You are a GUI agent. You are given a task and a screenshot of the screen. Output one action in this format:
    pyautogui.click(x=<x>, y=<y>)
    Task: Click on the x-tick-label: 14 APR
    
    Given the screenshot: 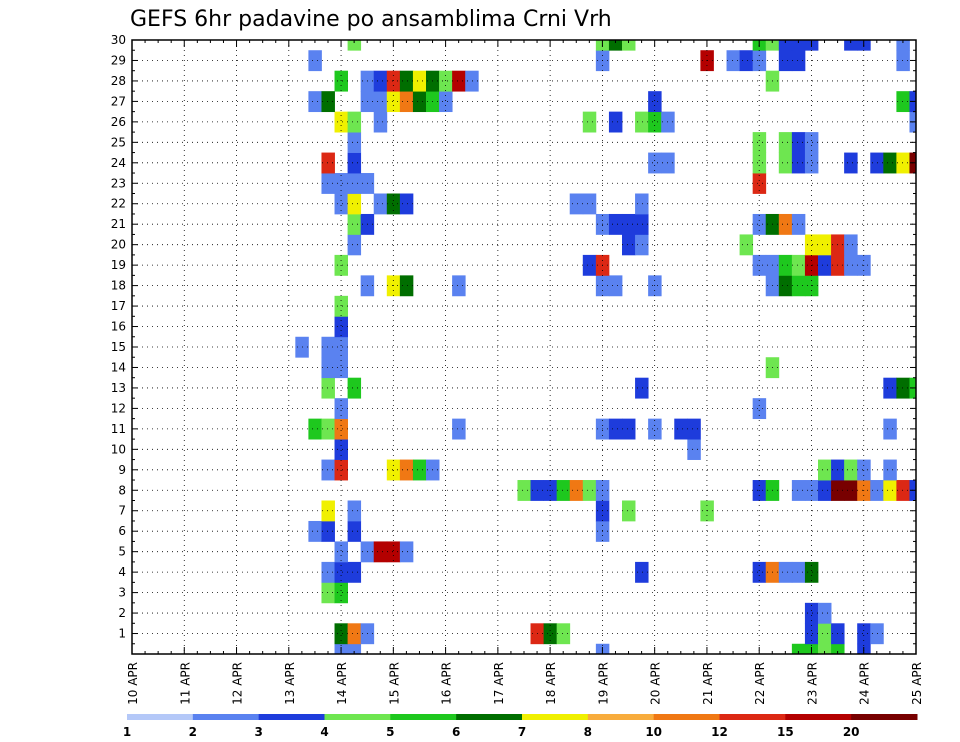 What is the action you would take?
    pyautogui.click(x=342, y=683)
    